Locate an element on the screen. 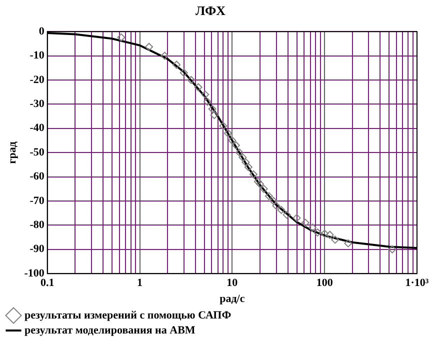 The height and width of the screenshot is (346, 433). y-tick-label: -10 is located at coordinates (37, 56).